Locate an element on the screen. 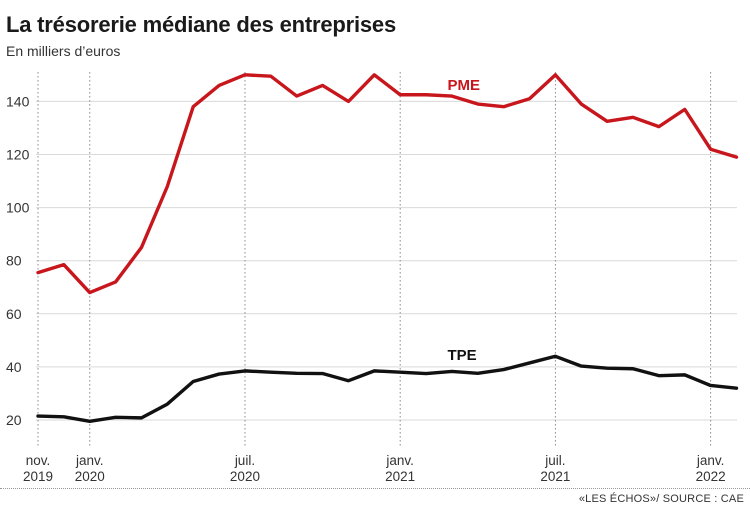 Image resolution: width=750 pixels, height=510 pixels. footer-divider is located at coordinates (375, 488).